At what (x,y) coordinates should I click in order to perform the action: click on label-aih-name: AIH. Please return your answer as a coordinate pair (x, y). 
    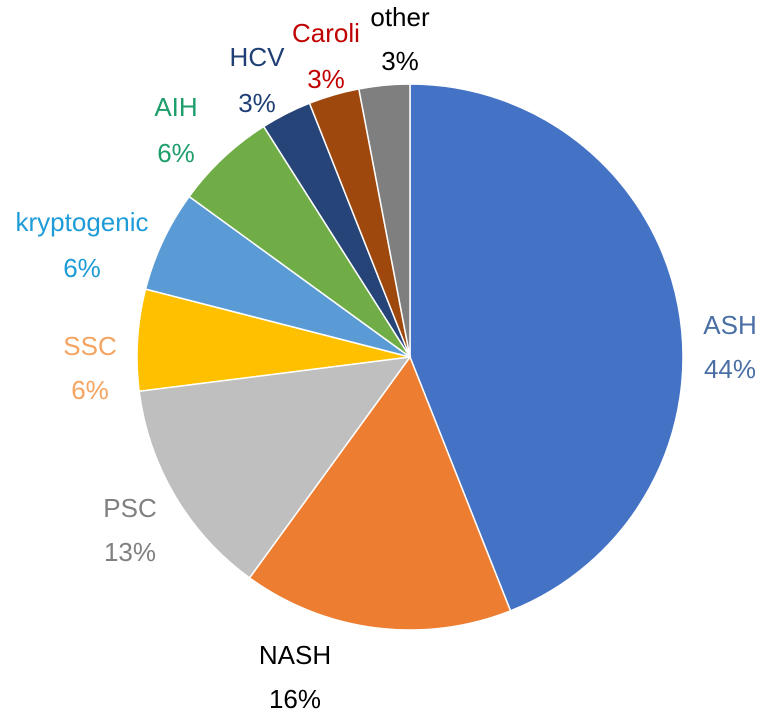
    Looking at the image, I should click on (175, 107).